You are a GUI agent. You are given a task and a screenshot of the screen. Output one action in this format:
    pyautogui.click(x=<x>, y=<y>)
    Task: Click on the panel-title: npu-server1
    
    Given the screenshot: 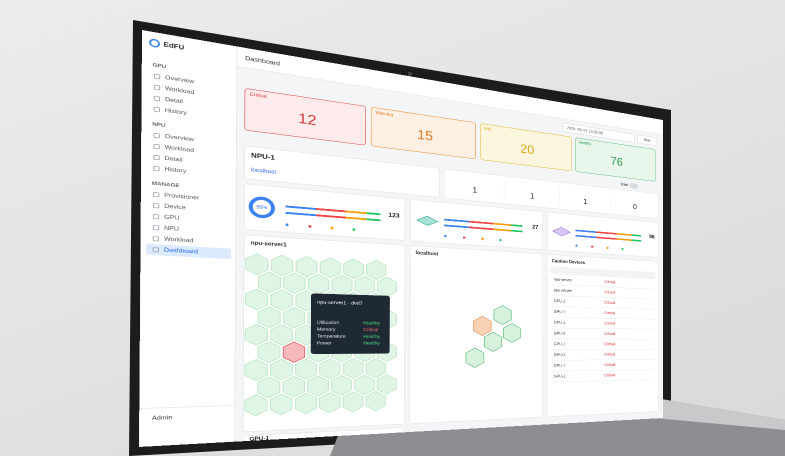 What is the action you would take?
    pyautogui.click(x=268, y=244)
    